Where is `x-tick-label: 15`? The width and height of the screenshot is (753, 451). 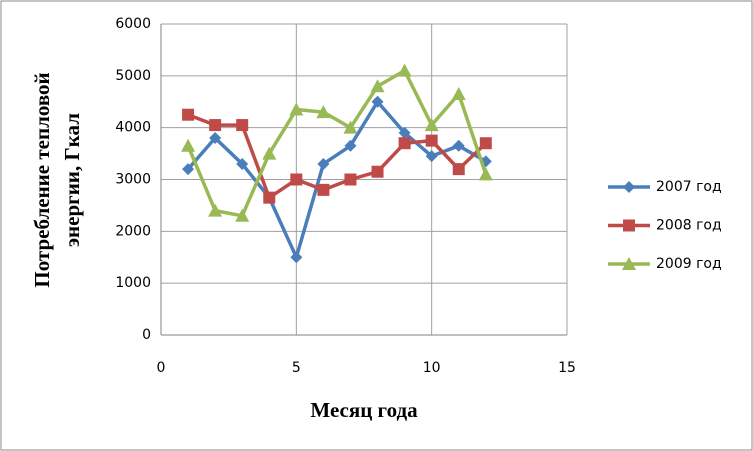
x-tick-label: 15 is located at coordinates (567, 368).